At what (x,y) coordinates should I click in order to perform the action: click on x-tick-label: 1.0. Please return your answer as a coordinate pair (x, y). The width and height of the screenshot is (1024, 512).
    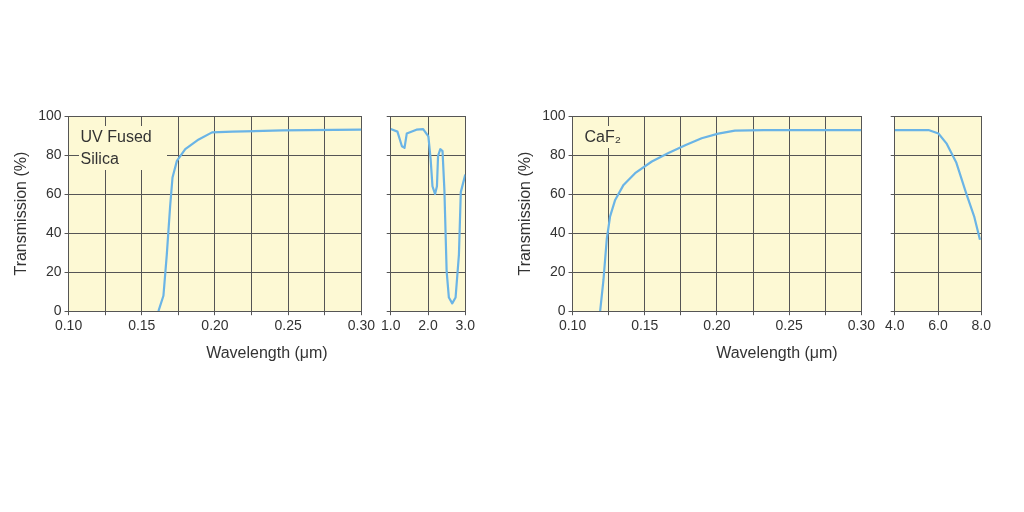
    Looking at the image, I should click on (391, 325).